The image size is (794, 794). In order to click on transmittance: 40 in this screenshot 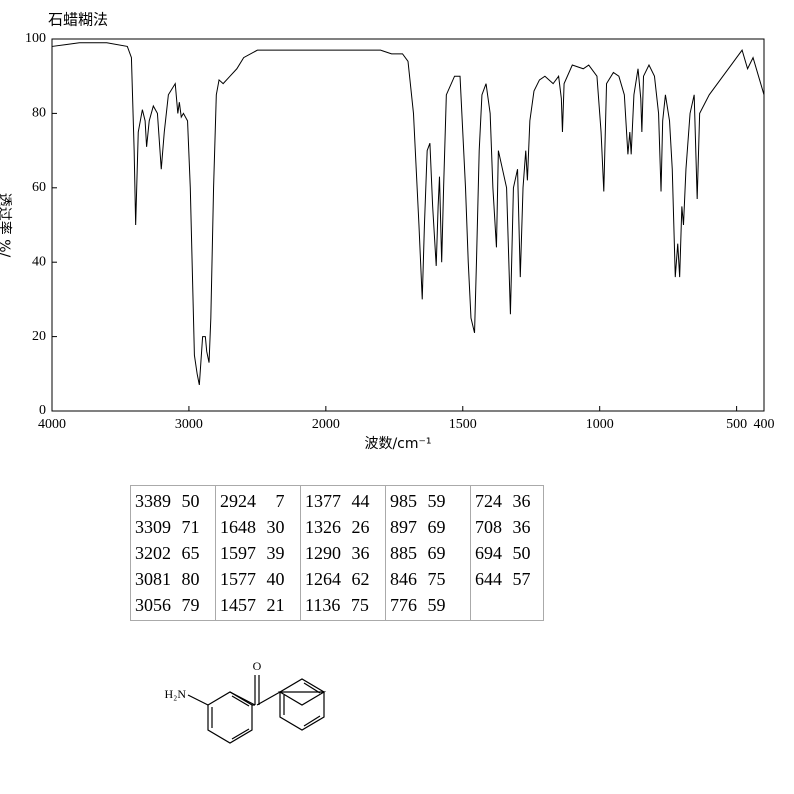, I will do `click(275, 579)`.